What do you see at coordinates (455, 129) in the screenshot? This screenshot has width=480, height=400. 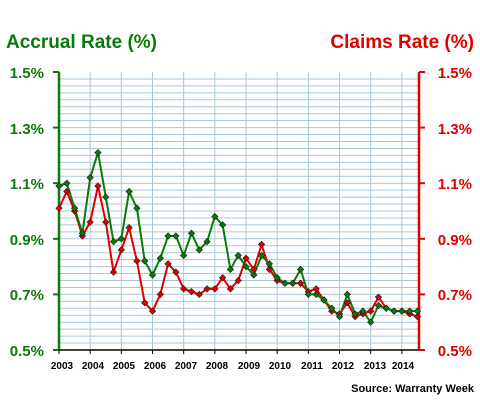 I see `right-y-tick-label: 1.3%` at bounding box center [455, 129].